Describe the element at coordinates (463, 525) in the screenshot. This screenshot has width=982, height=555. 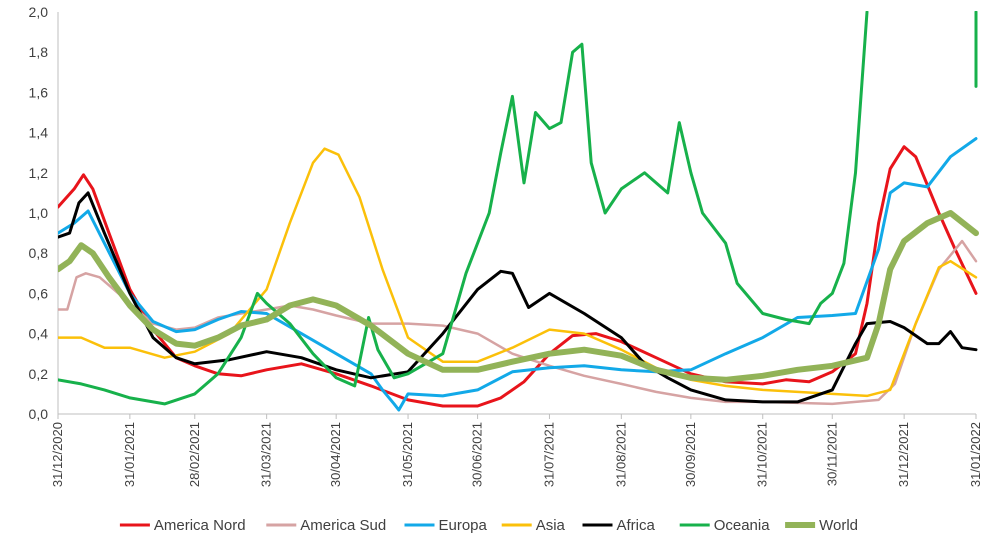
I see `legend-label-europa: Europa` at that location.